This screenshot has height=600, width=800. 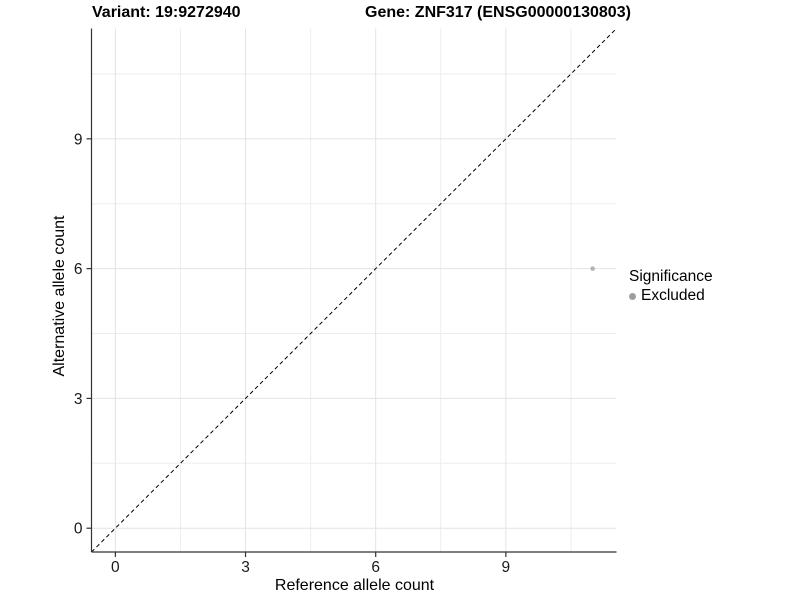 I want to click on y-tick-label: 3, so click(x=78, y=399).